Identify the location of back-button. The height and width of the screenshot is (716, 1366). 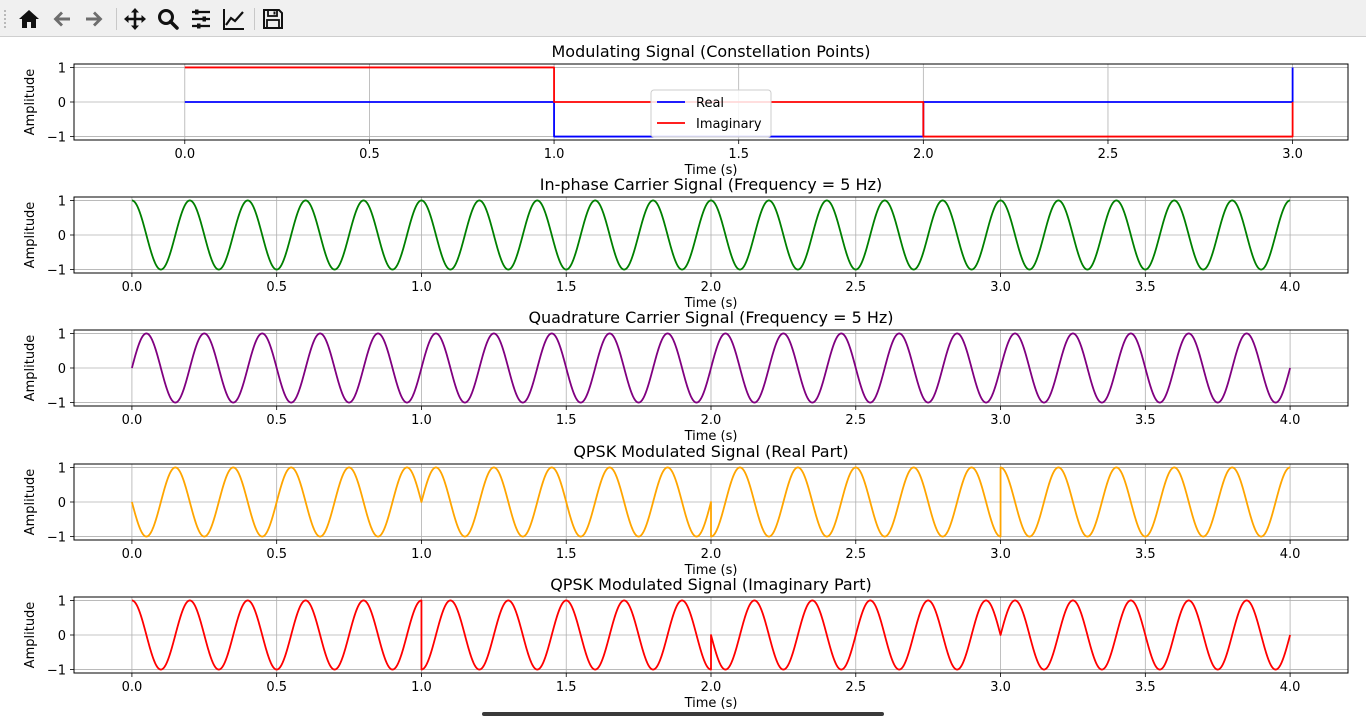
(62, 19).